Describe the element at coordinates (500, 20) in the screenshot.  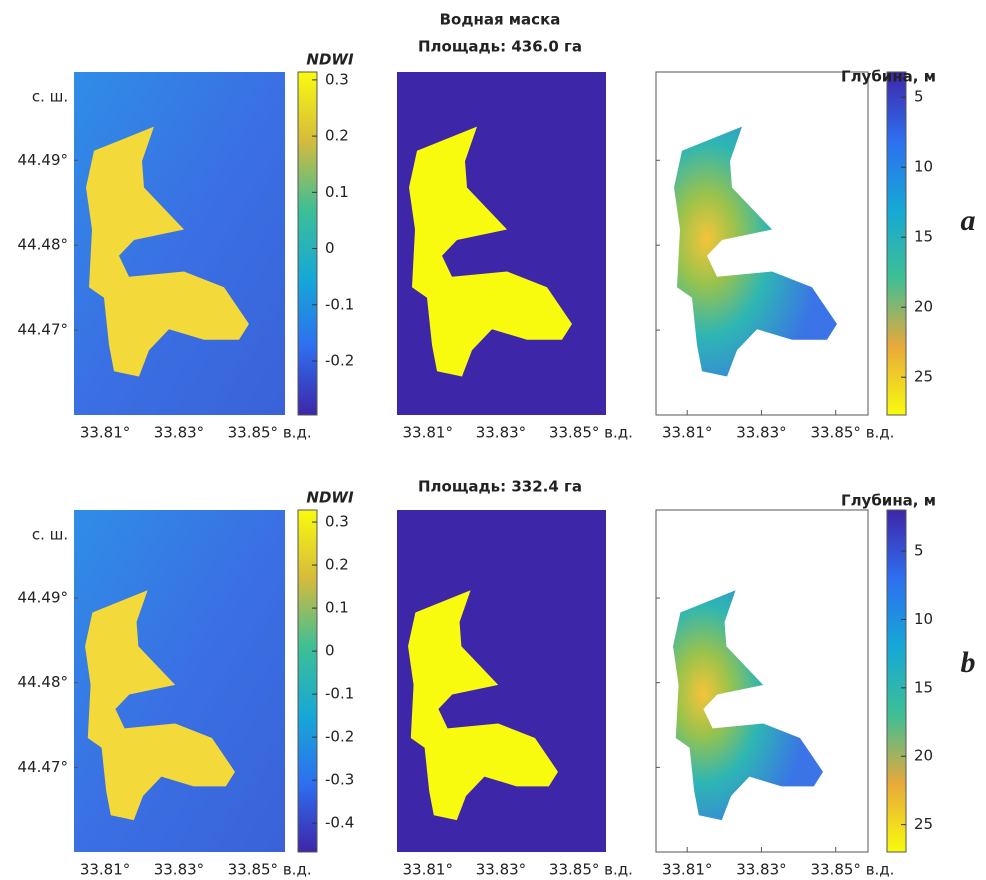
I see `mask-title: Водная маска` at that location.